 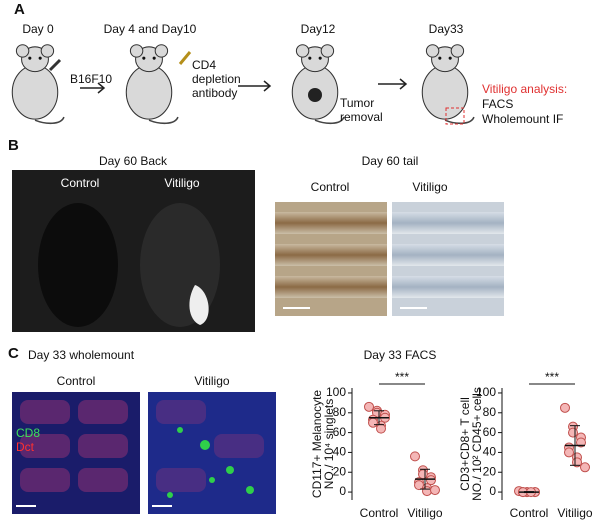 What do you see at coordinates (465, 444) in the screenshot?
I see `y-axis-label: CD3+CD8+ T cell` at bounding box center [465, 444].